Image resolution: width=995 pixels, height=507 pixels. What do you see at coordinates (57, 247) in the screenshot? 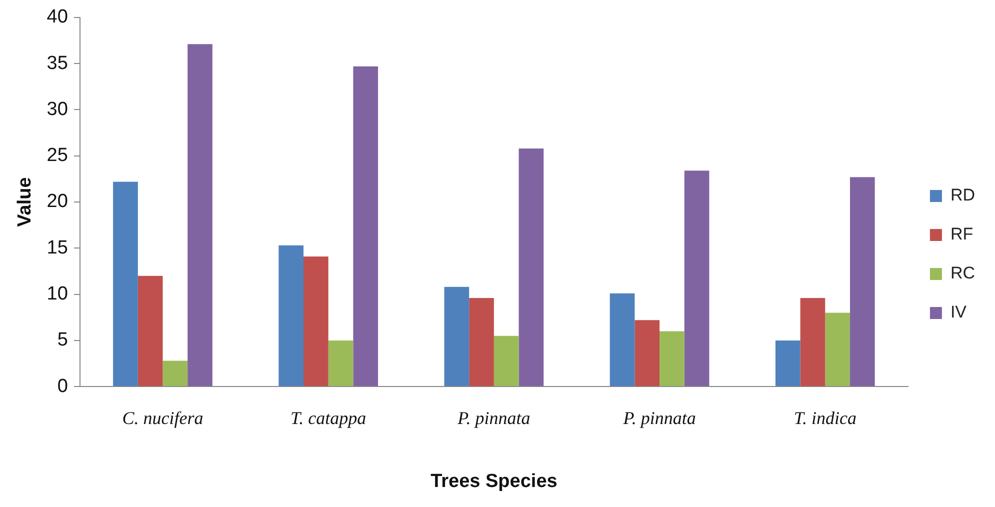
I see `y-tick-label: 15` at bounding box center [57, 247].